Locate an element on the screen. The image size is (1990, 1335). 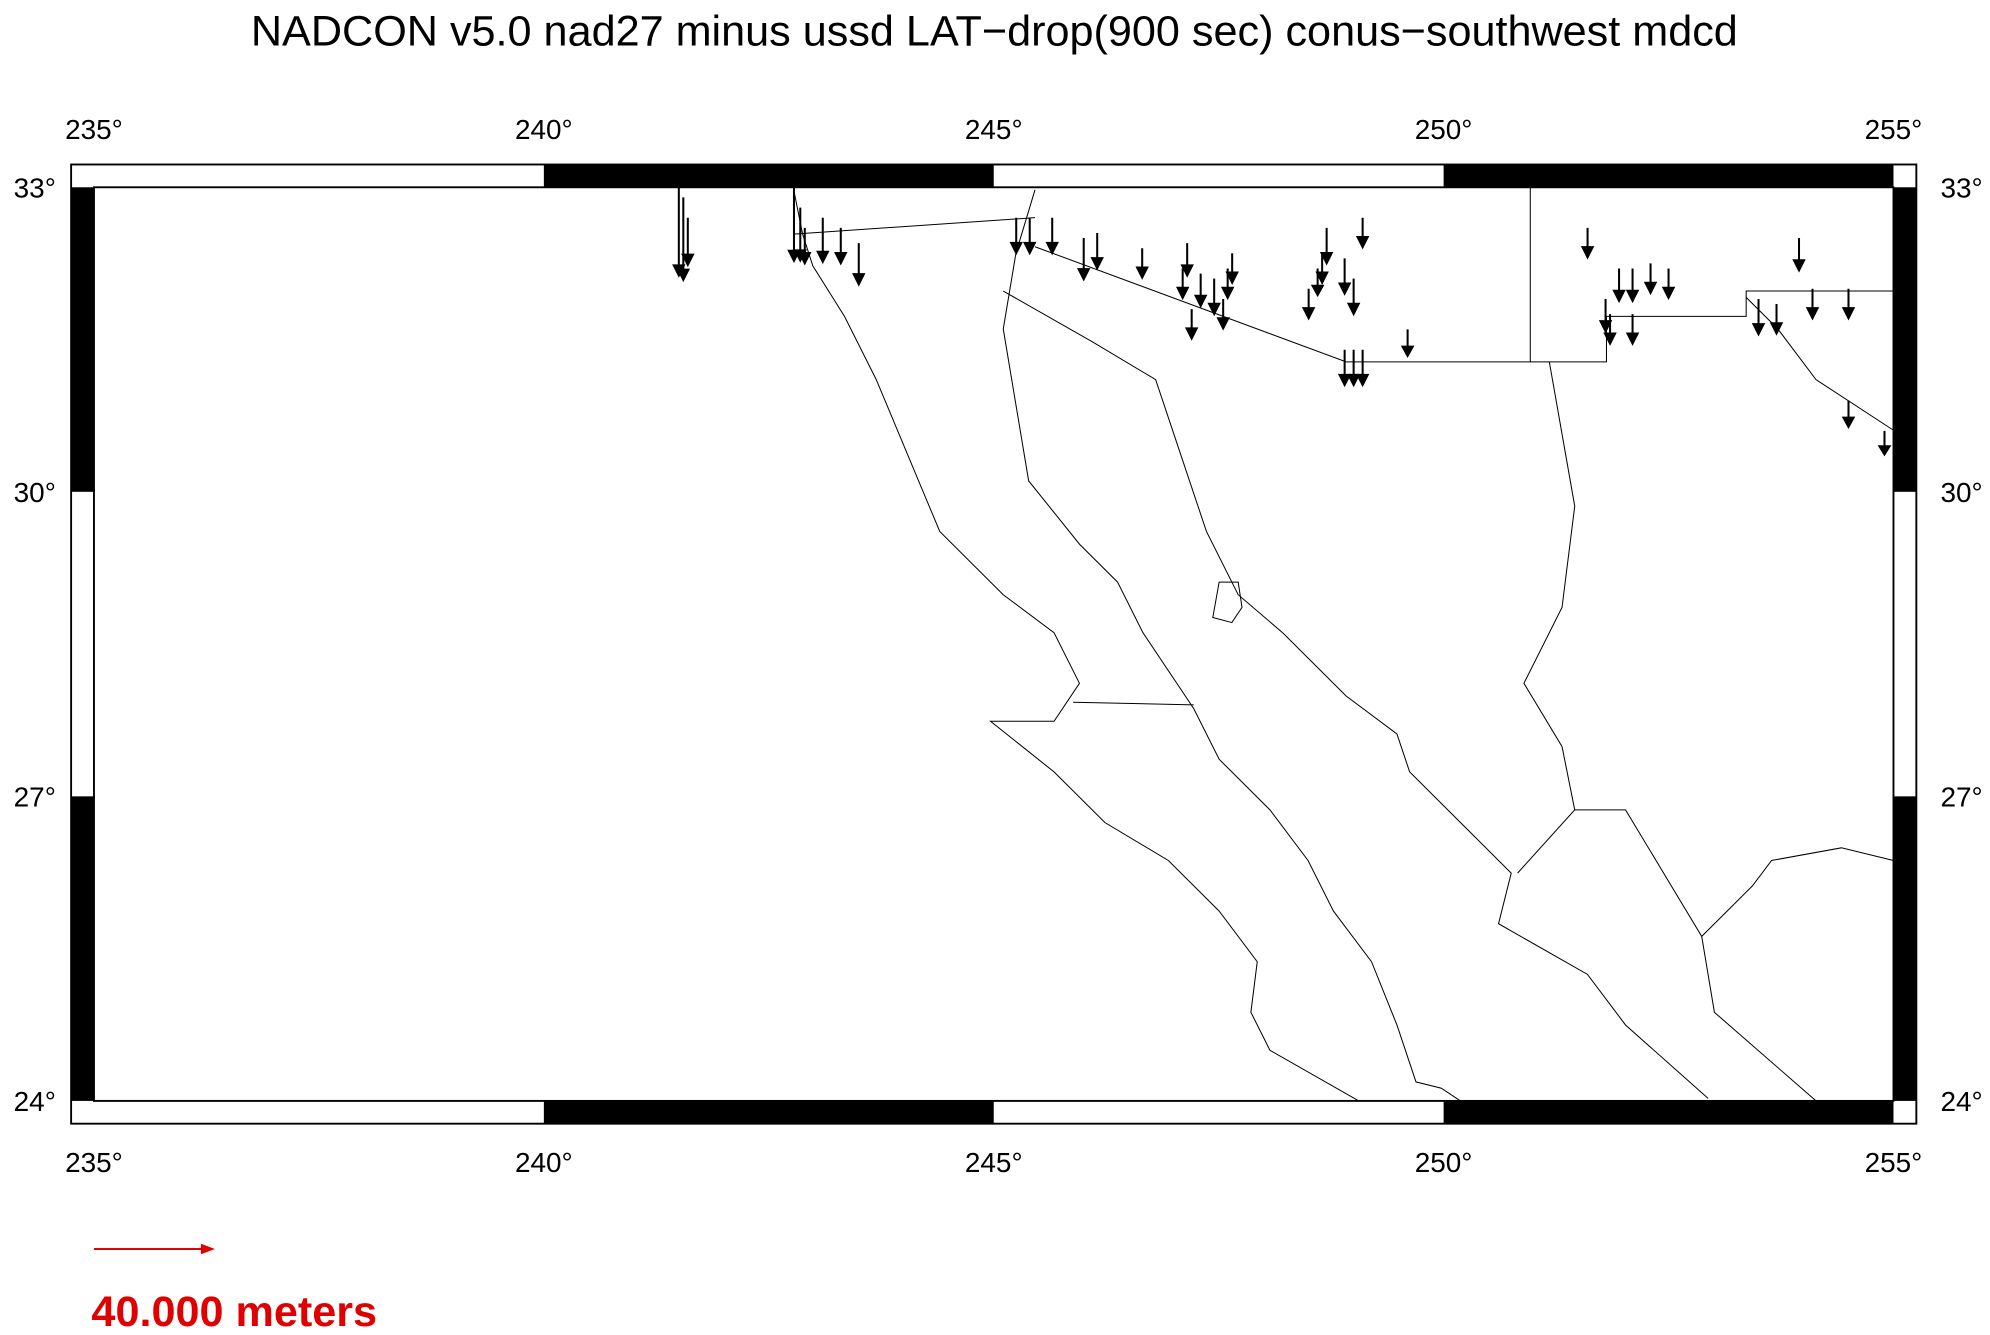
scale-vector is located at coordinates (154, 1249).